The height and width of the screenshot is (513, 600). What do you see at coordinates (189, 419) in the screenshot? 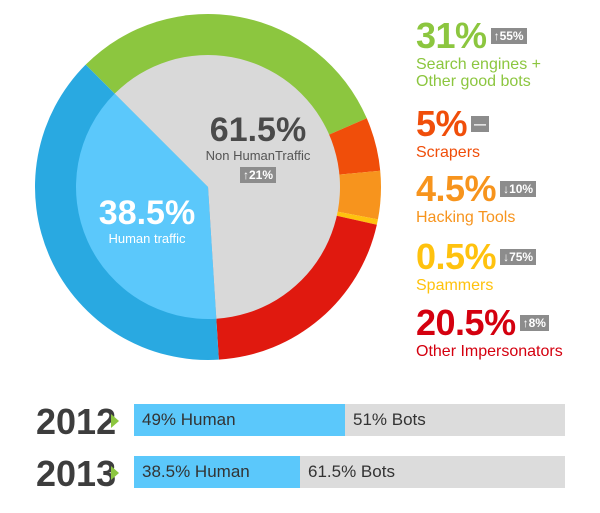
I see `year-2012-human-text: 49% Human` at bounding box center [189, 419].